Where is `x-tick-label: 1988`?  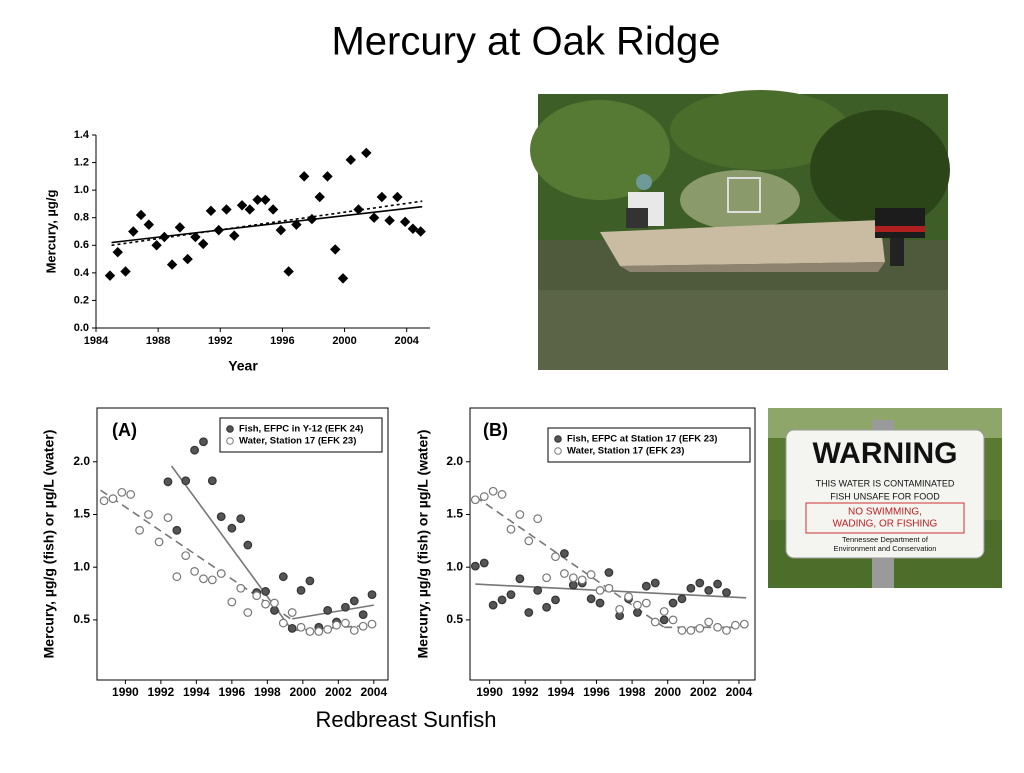 x-tick-label: 1988 is located at coordinates (158, 341).